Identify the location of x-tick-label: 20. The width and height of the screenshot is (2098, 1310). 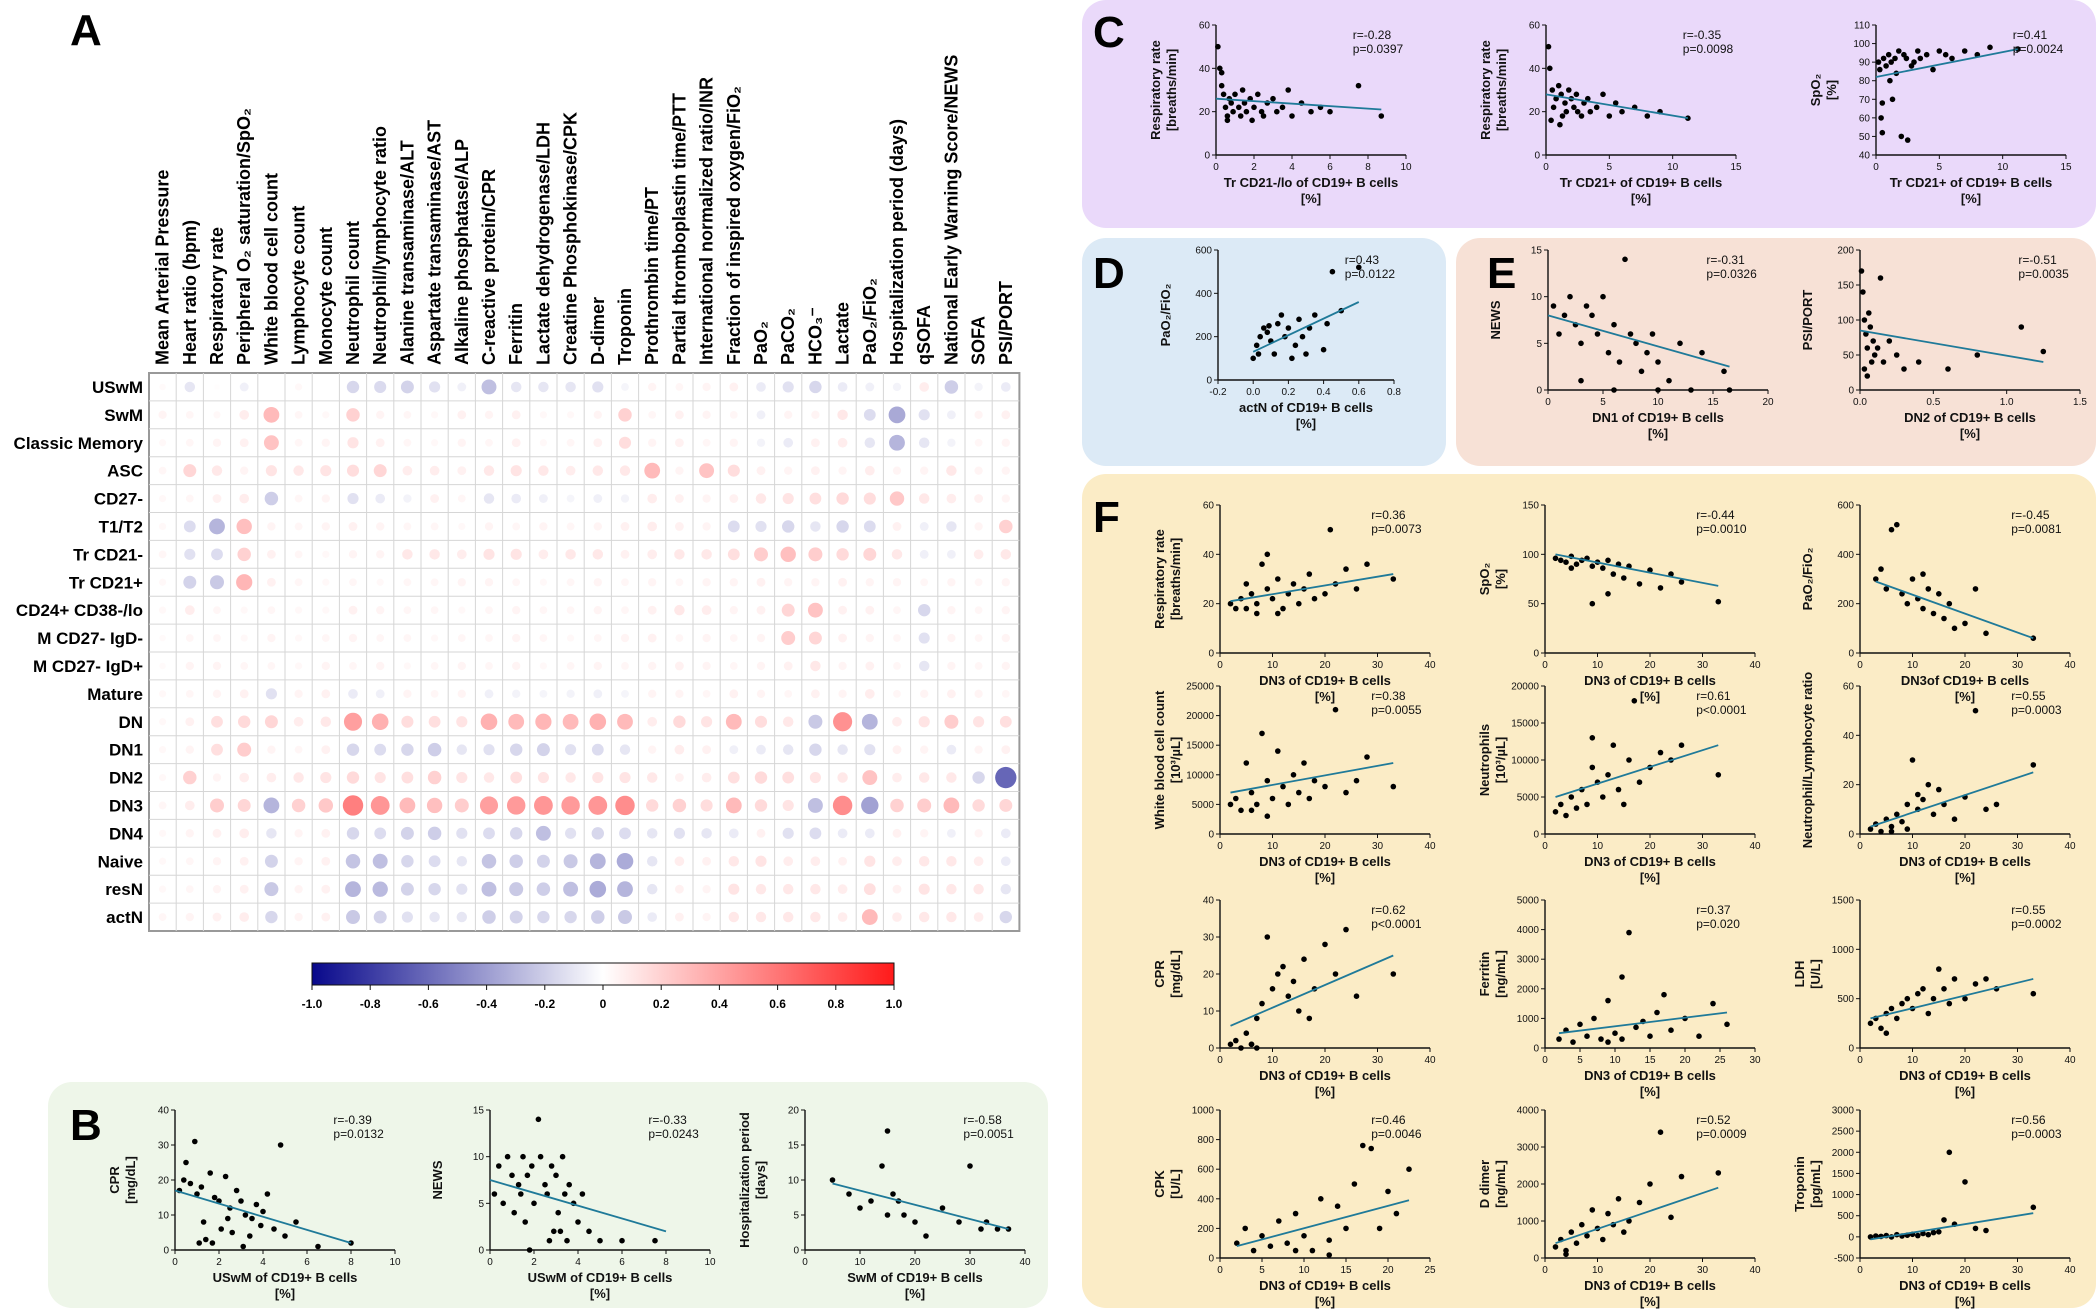
(1965, 1060).